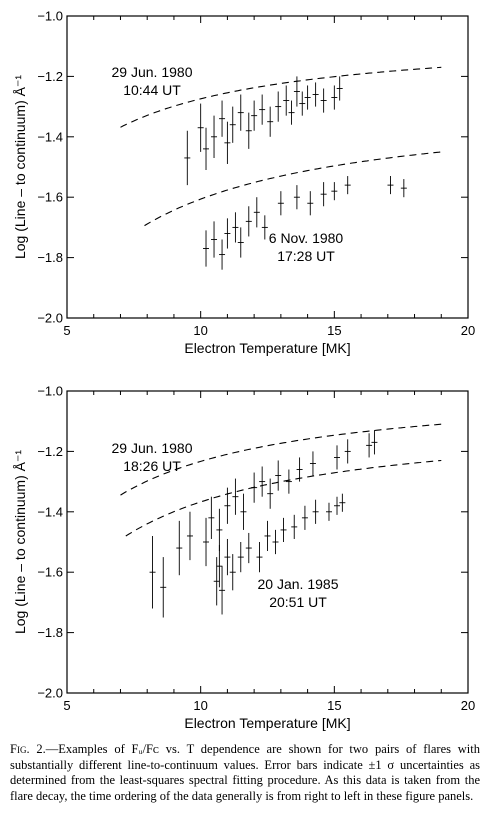  Describe the element at coordinates (152, 90) in the screenshot. I see `series-label-time: 10:44 UT` at that location.